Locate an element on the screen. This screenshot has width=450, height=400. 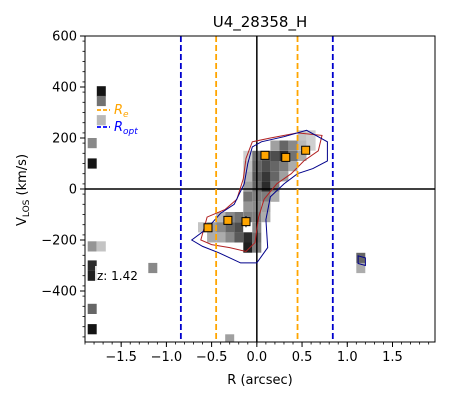
y-tick-label: −400 is located at coordinates (59, 292).